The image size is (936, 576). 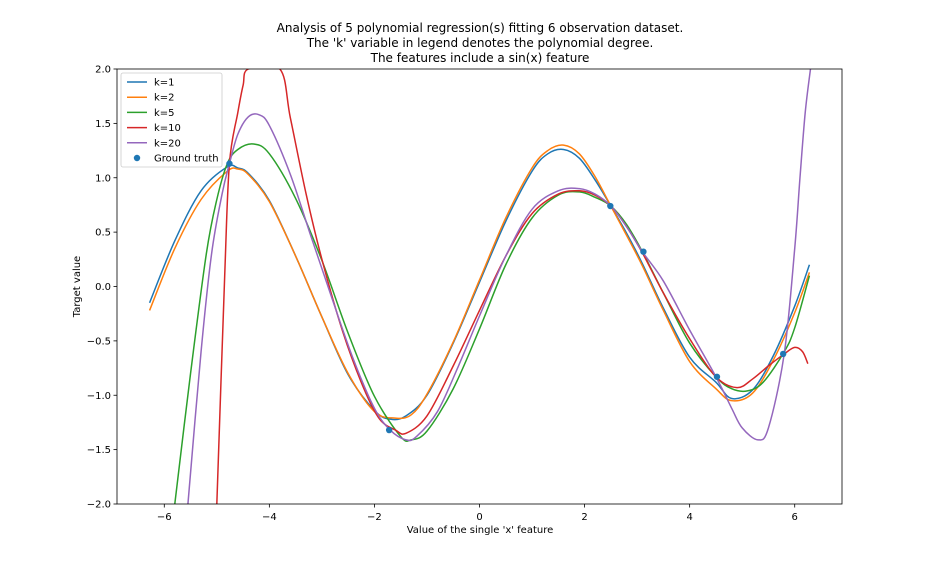 I want to click on legend-label: k=1, so click(x=164, y=83).